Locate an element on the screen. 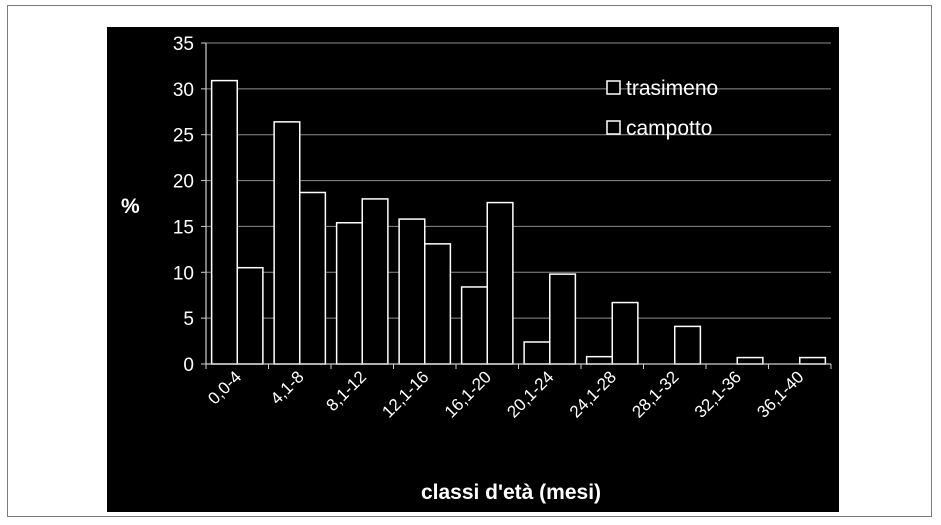 The height and width of the screenshot is (525, 941). x-tick-label: 36,1-40 is located at coordinates (780, 394).